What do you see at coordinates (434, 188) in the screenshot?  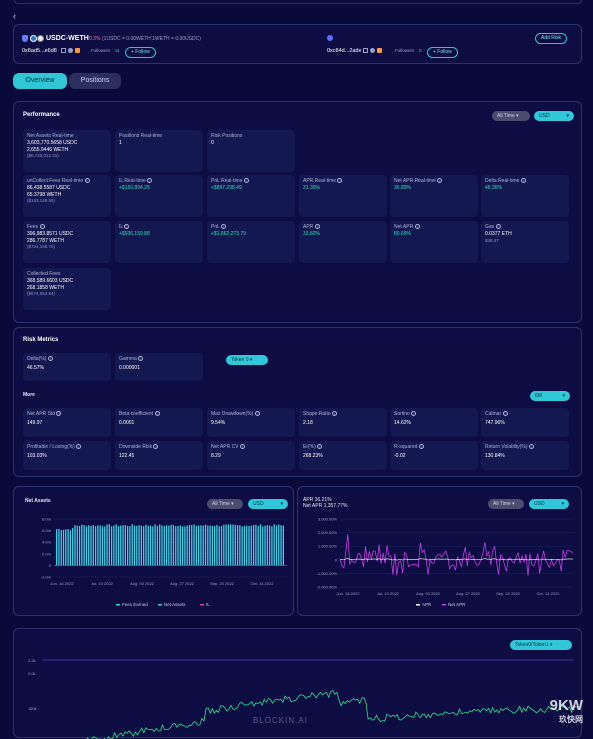 I see `metric-value: 36.89%` at bounding box center [434, 188].